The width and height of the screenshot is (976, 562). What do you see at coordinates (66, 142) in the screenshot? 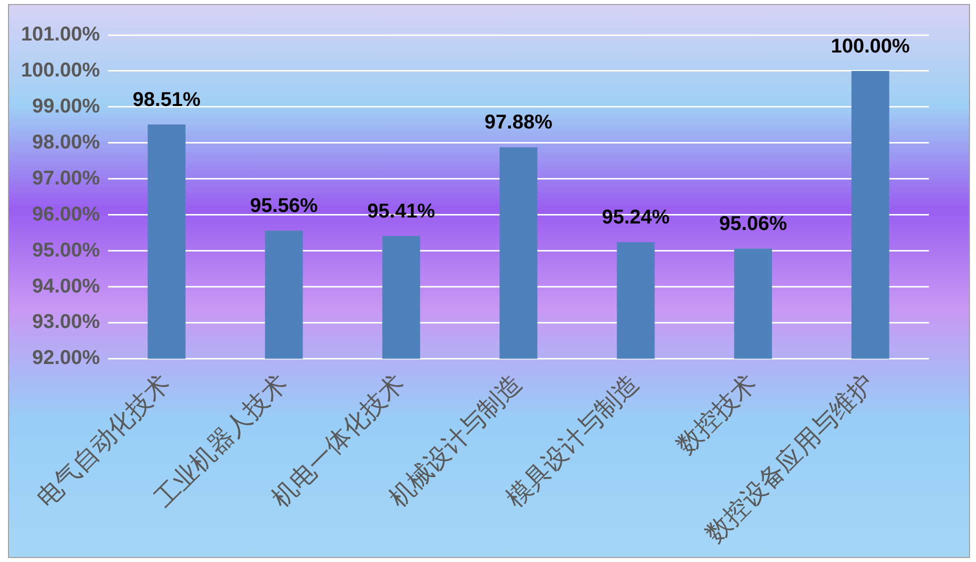
I see `y-tick-label: 98.00%` at bounding box center [66, 142].